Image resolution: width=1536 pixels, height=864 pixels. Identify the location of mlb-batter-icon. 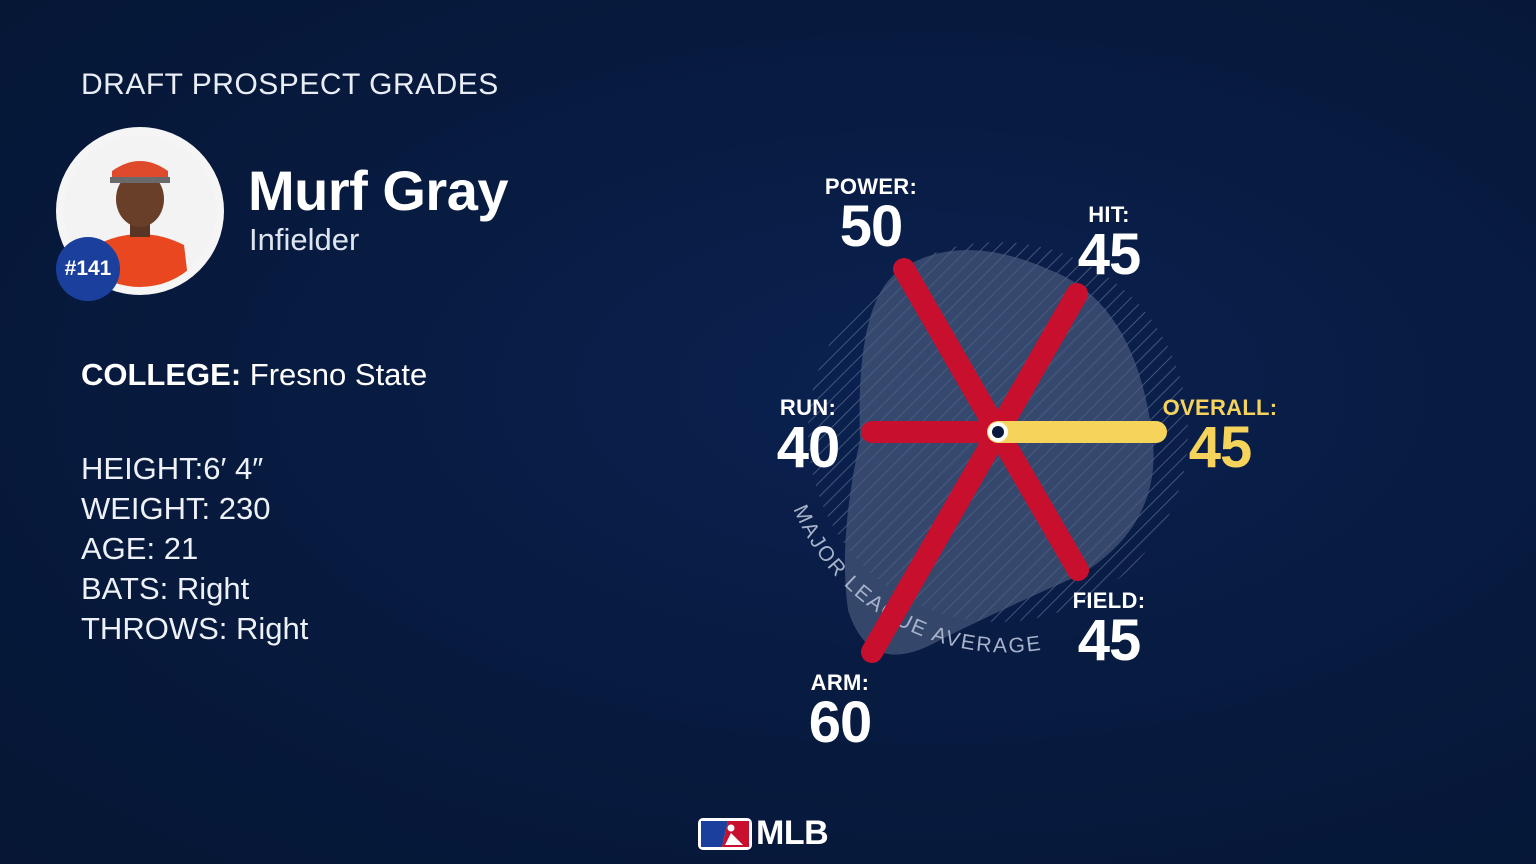
(725, 833).